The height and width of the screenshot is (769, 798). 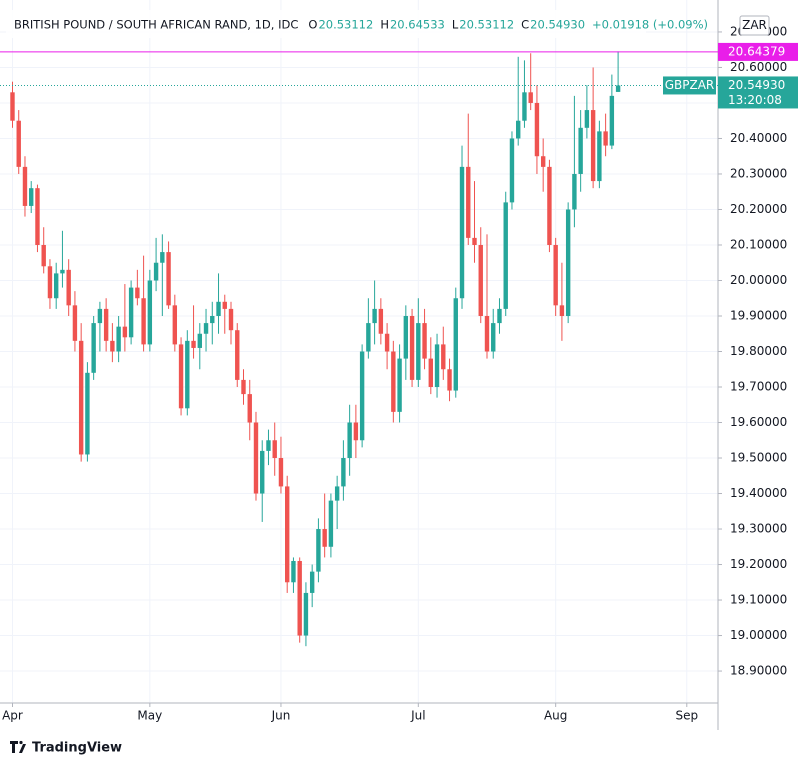 I want to click on x-tick-label: Jun, so click(x=281, y=716).